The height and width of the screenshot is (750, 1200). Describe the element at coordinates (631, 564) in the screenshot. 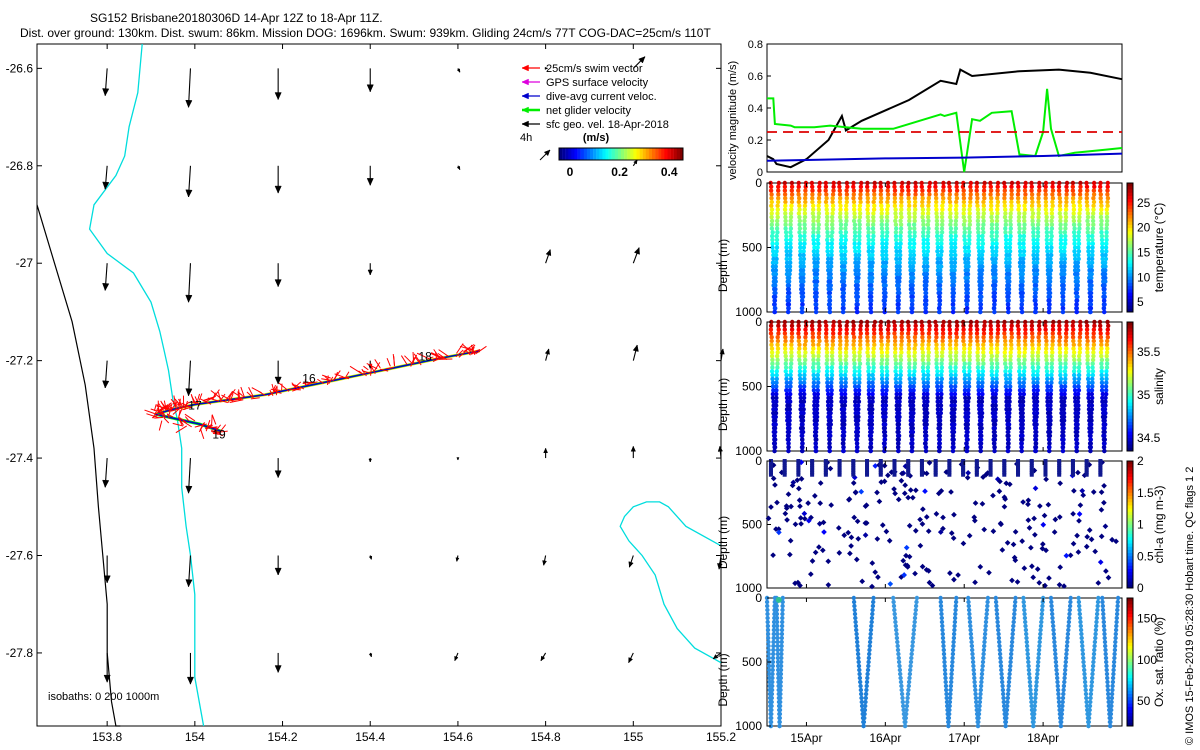

I see `geo-velocity-arrow-head` at that location.